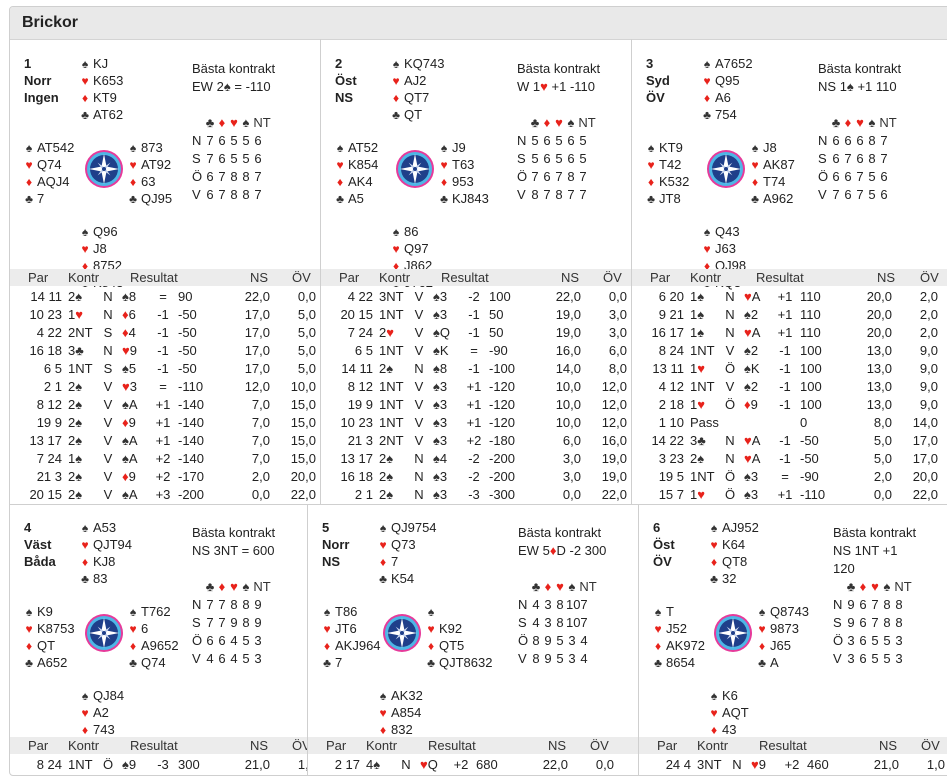 Image resolution: width=947 pixels, height=776 pixels. What do you see at coordinates (554, 605) in the screenshot?
I see `dd-row: N 4 3 8 107` at bounding box center [554, 605].